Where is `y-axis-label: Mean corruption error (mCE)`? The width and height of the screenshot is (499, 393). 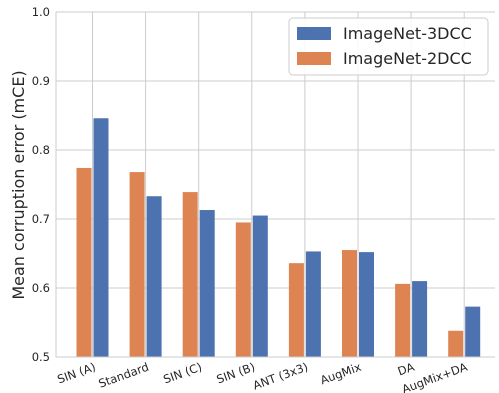
y-axis-label: Mean corruption error (mCE) is located at coordinates (18, 184).